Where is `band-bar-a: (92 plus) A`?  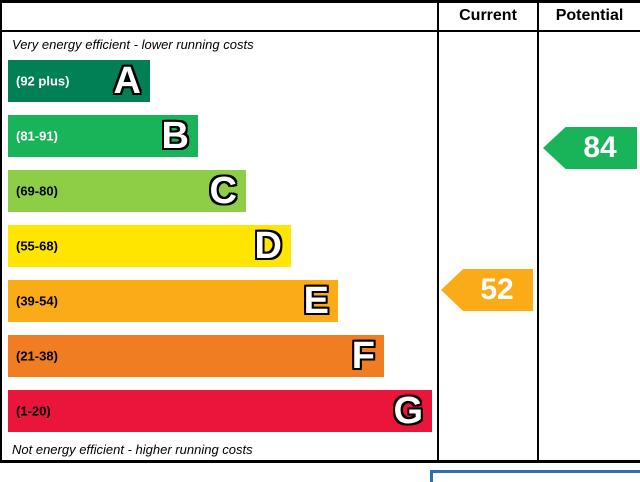 band-bar-a: (92 plus) A is located at coordinates (79, 81).